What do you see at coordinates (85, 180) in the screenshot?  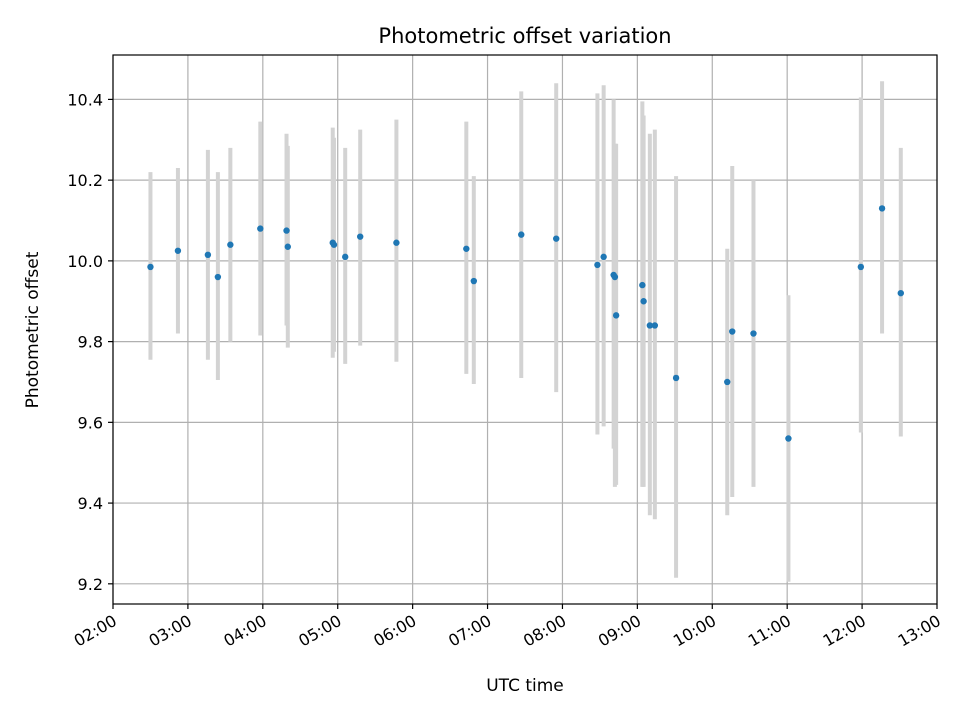 I see `y-tick-label: 10.2` at bounding box center [85, 180].